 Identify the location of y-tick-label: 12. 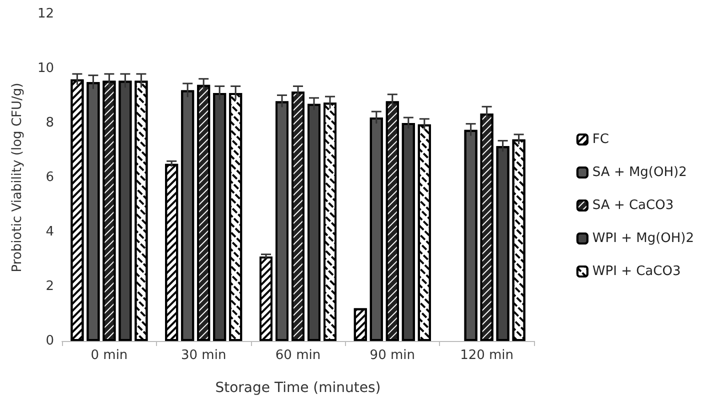
(45, 14).